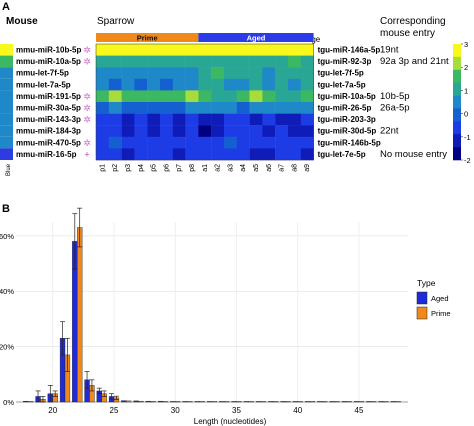  What do you see at coordinates (9, 169) in the screenshot?
I see `mouse-side-label: Blue` at bounding box center [9, 169].